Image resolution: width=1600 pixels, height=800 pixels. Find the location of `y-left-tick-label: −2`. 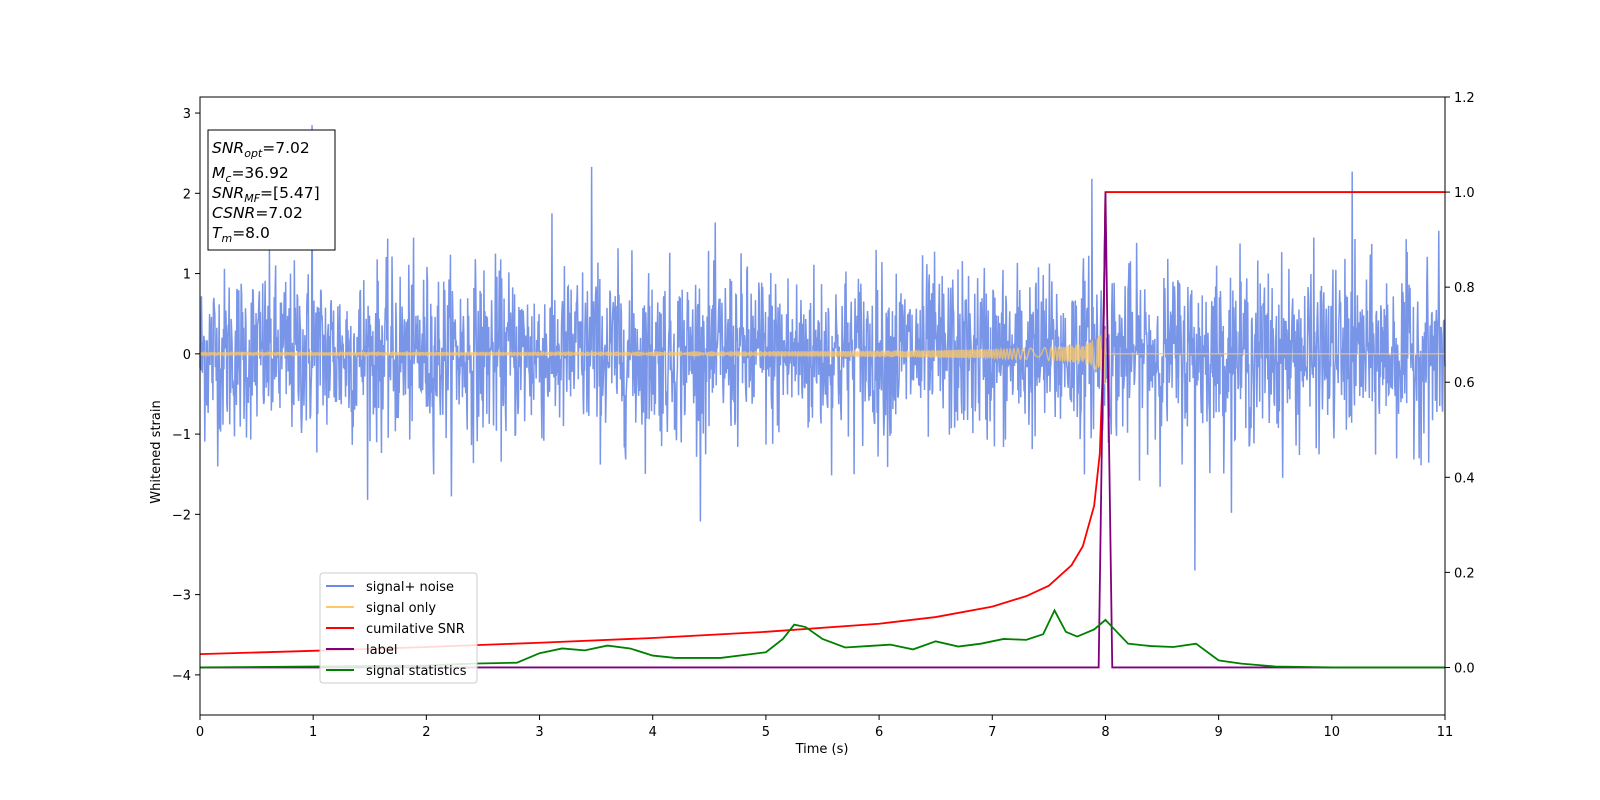

y-left-tick-label: −2 is located at coordinates (181, 515).